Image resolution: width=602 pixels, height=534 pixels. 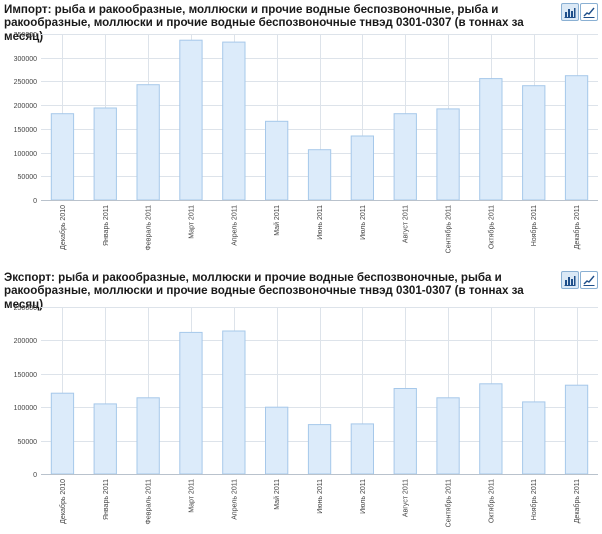 I want to click on y-tick-label: 350000, so click(x=25, y=35).